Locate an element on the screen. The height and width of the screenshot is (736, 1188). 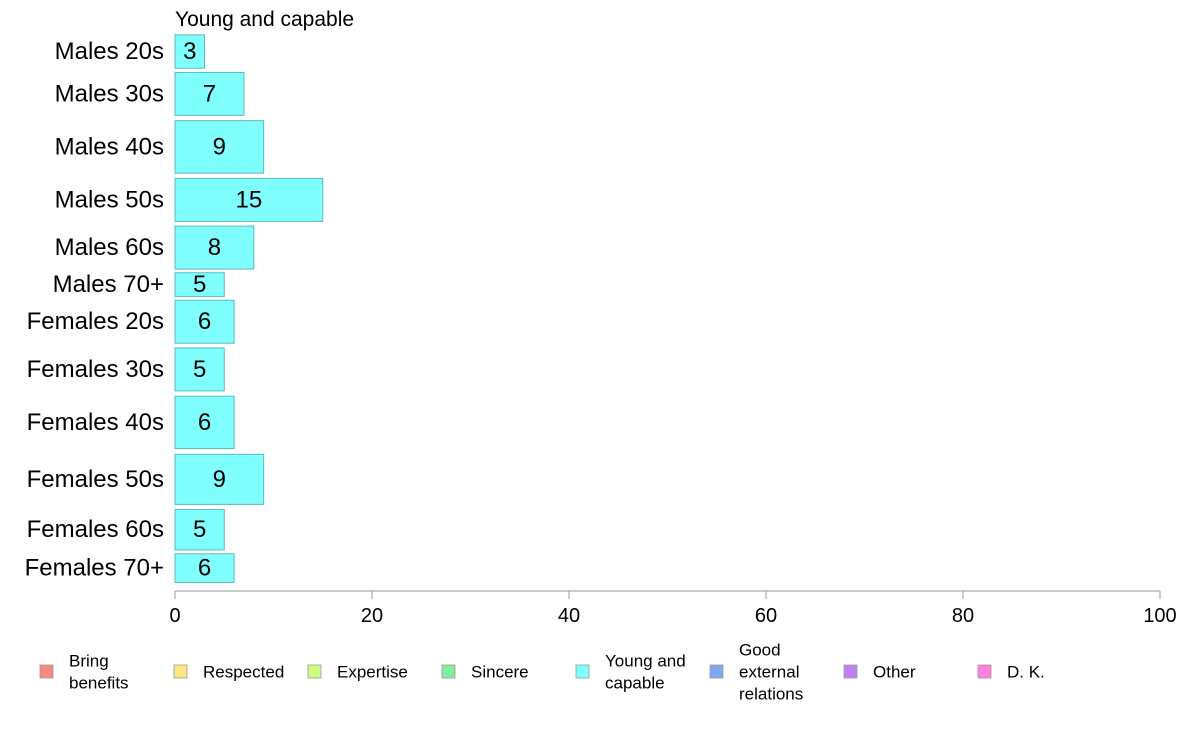
bar-value-label-females-40s: 6 is located at coordinates (204, 422).